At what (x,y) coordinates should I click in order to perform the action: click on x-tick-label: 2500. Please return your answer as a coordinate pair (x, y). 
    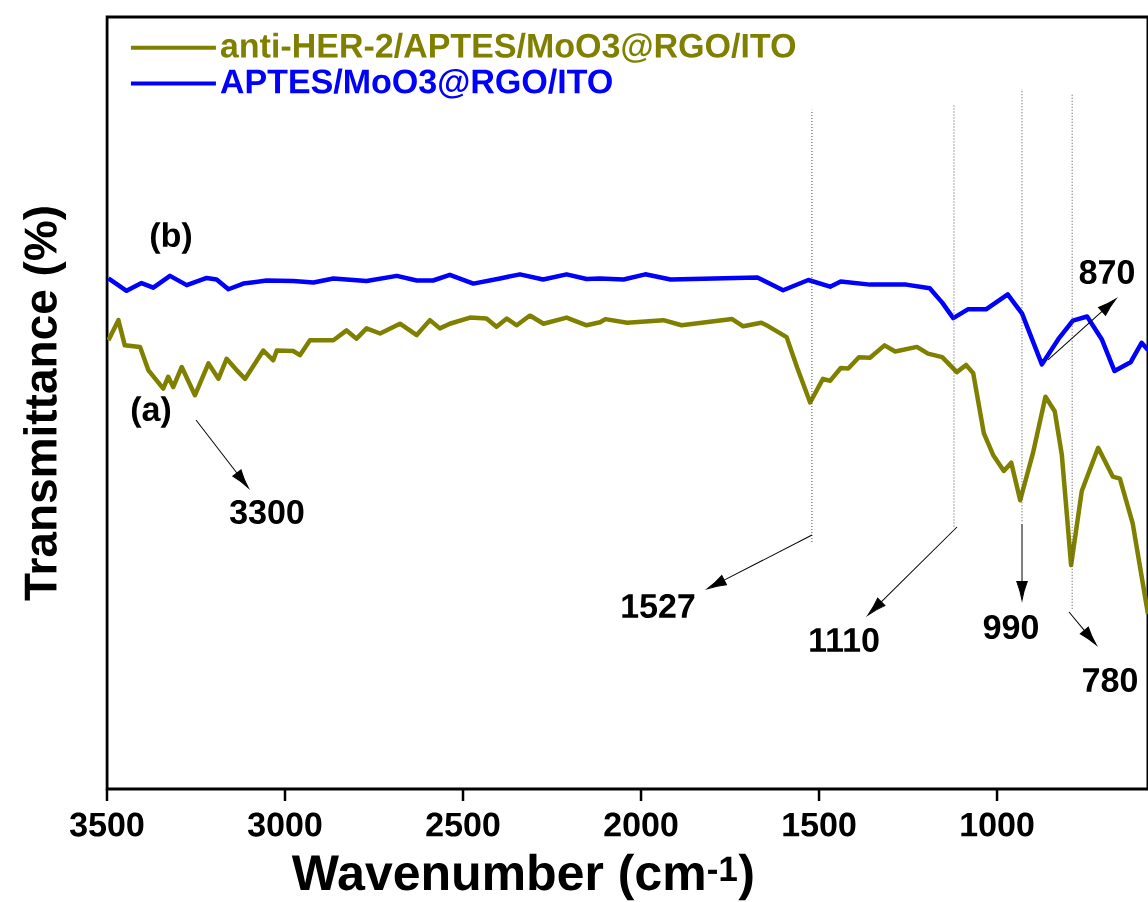
    Looking at the image, I should click on (463, 824).